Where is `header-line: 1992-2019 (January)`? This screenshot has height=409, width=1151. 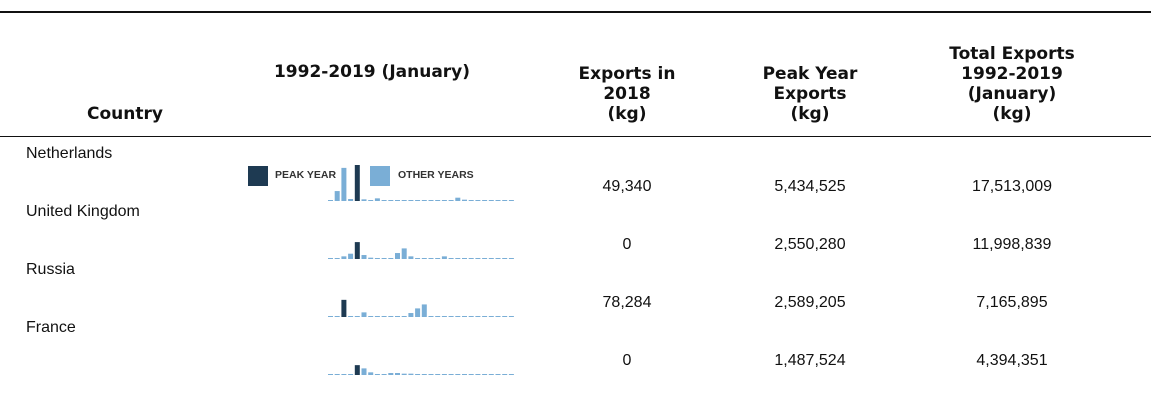
header-line: 1992-2019 (January) is located at coordinates (372, 72).